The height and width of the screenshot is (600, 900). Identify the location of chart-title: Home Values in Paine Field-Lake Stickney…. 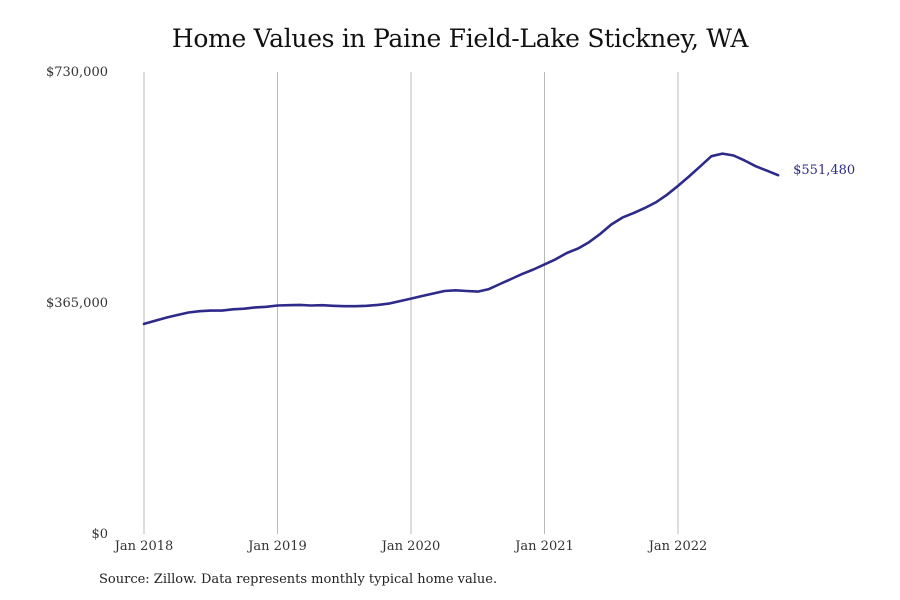
(460, 38).